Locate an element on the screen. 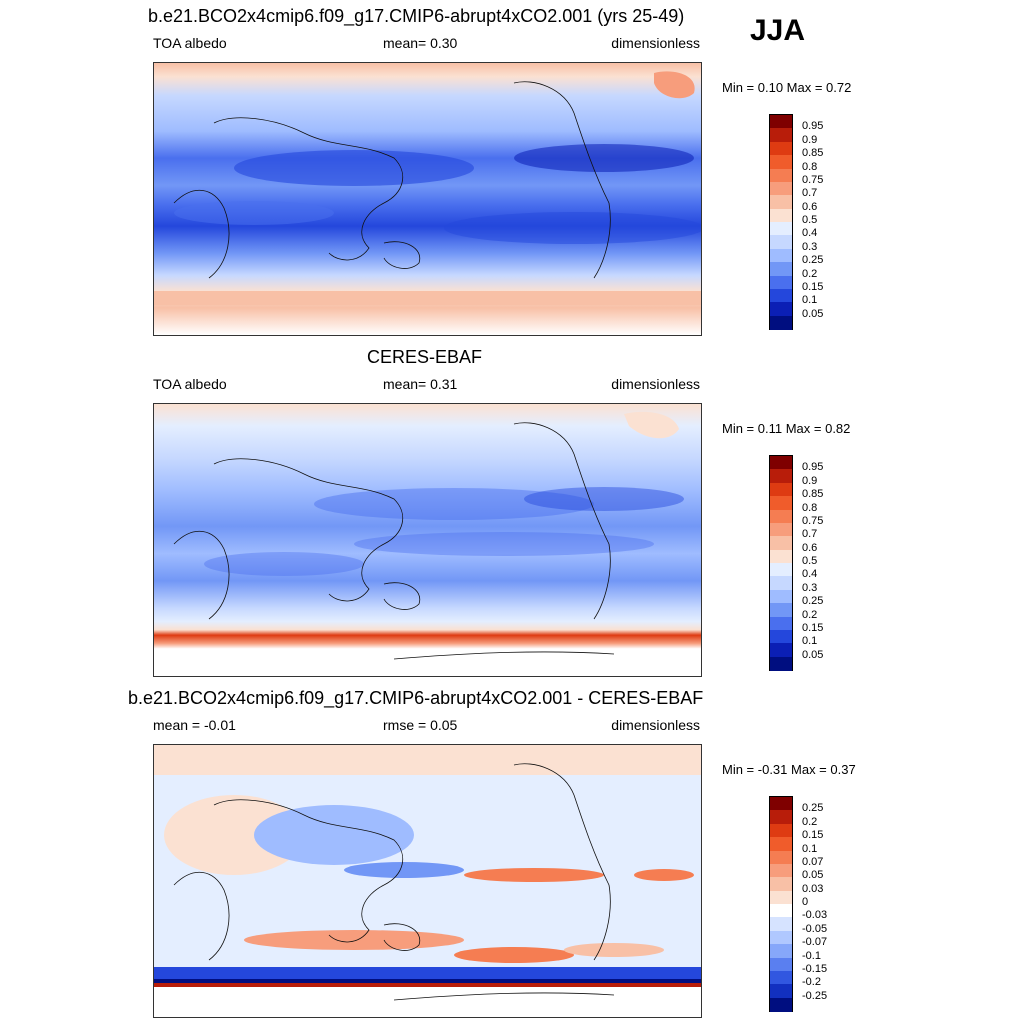  colorbar-tick-label: -0.1 is located at coordinates (811, 955).